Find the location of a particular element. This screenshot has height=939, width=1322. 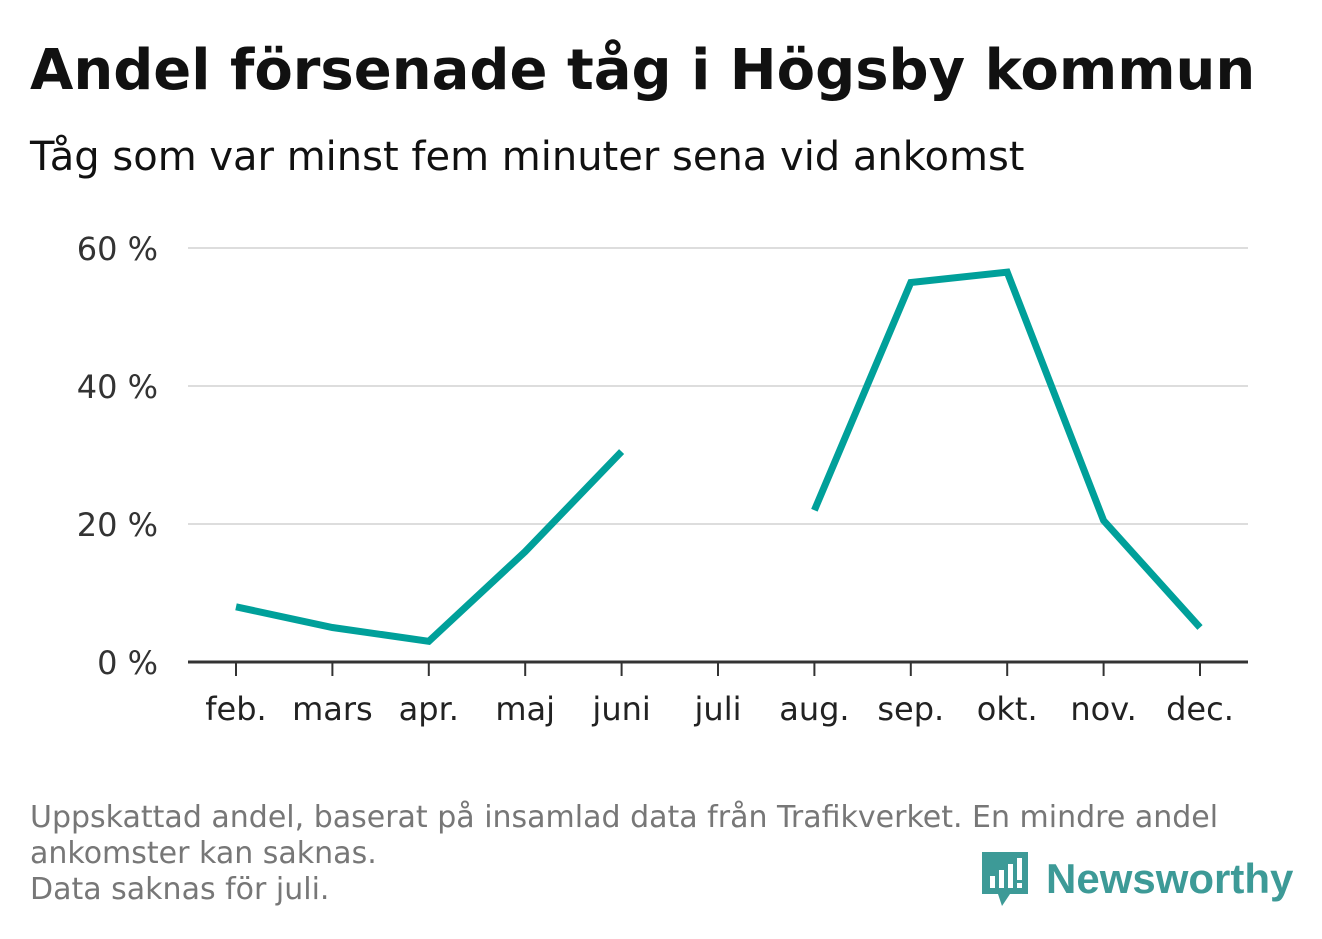

footer-line-3: Data saknas för juli. is located at coordinates (180, 889).